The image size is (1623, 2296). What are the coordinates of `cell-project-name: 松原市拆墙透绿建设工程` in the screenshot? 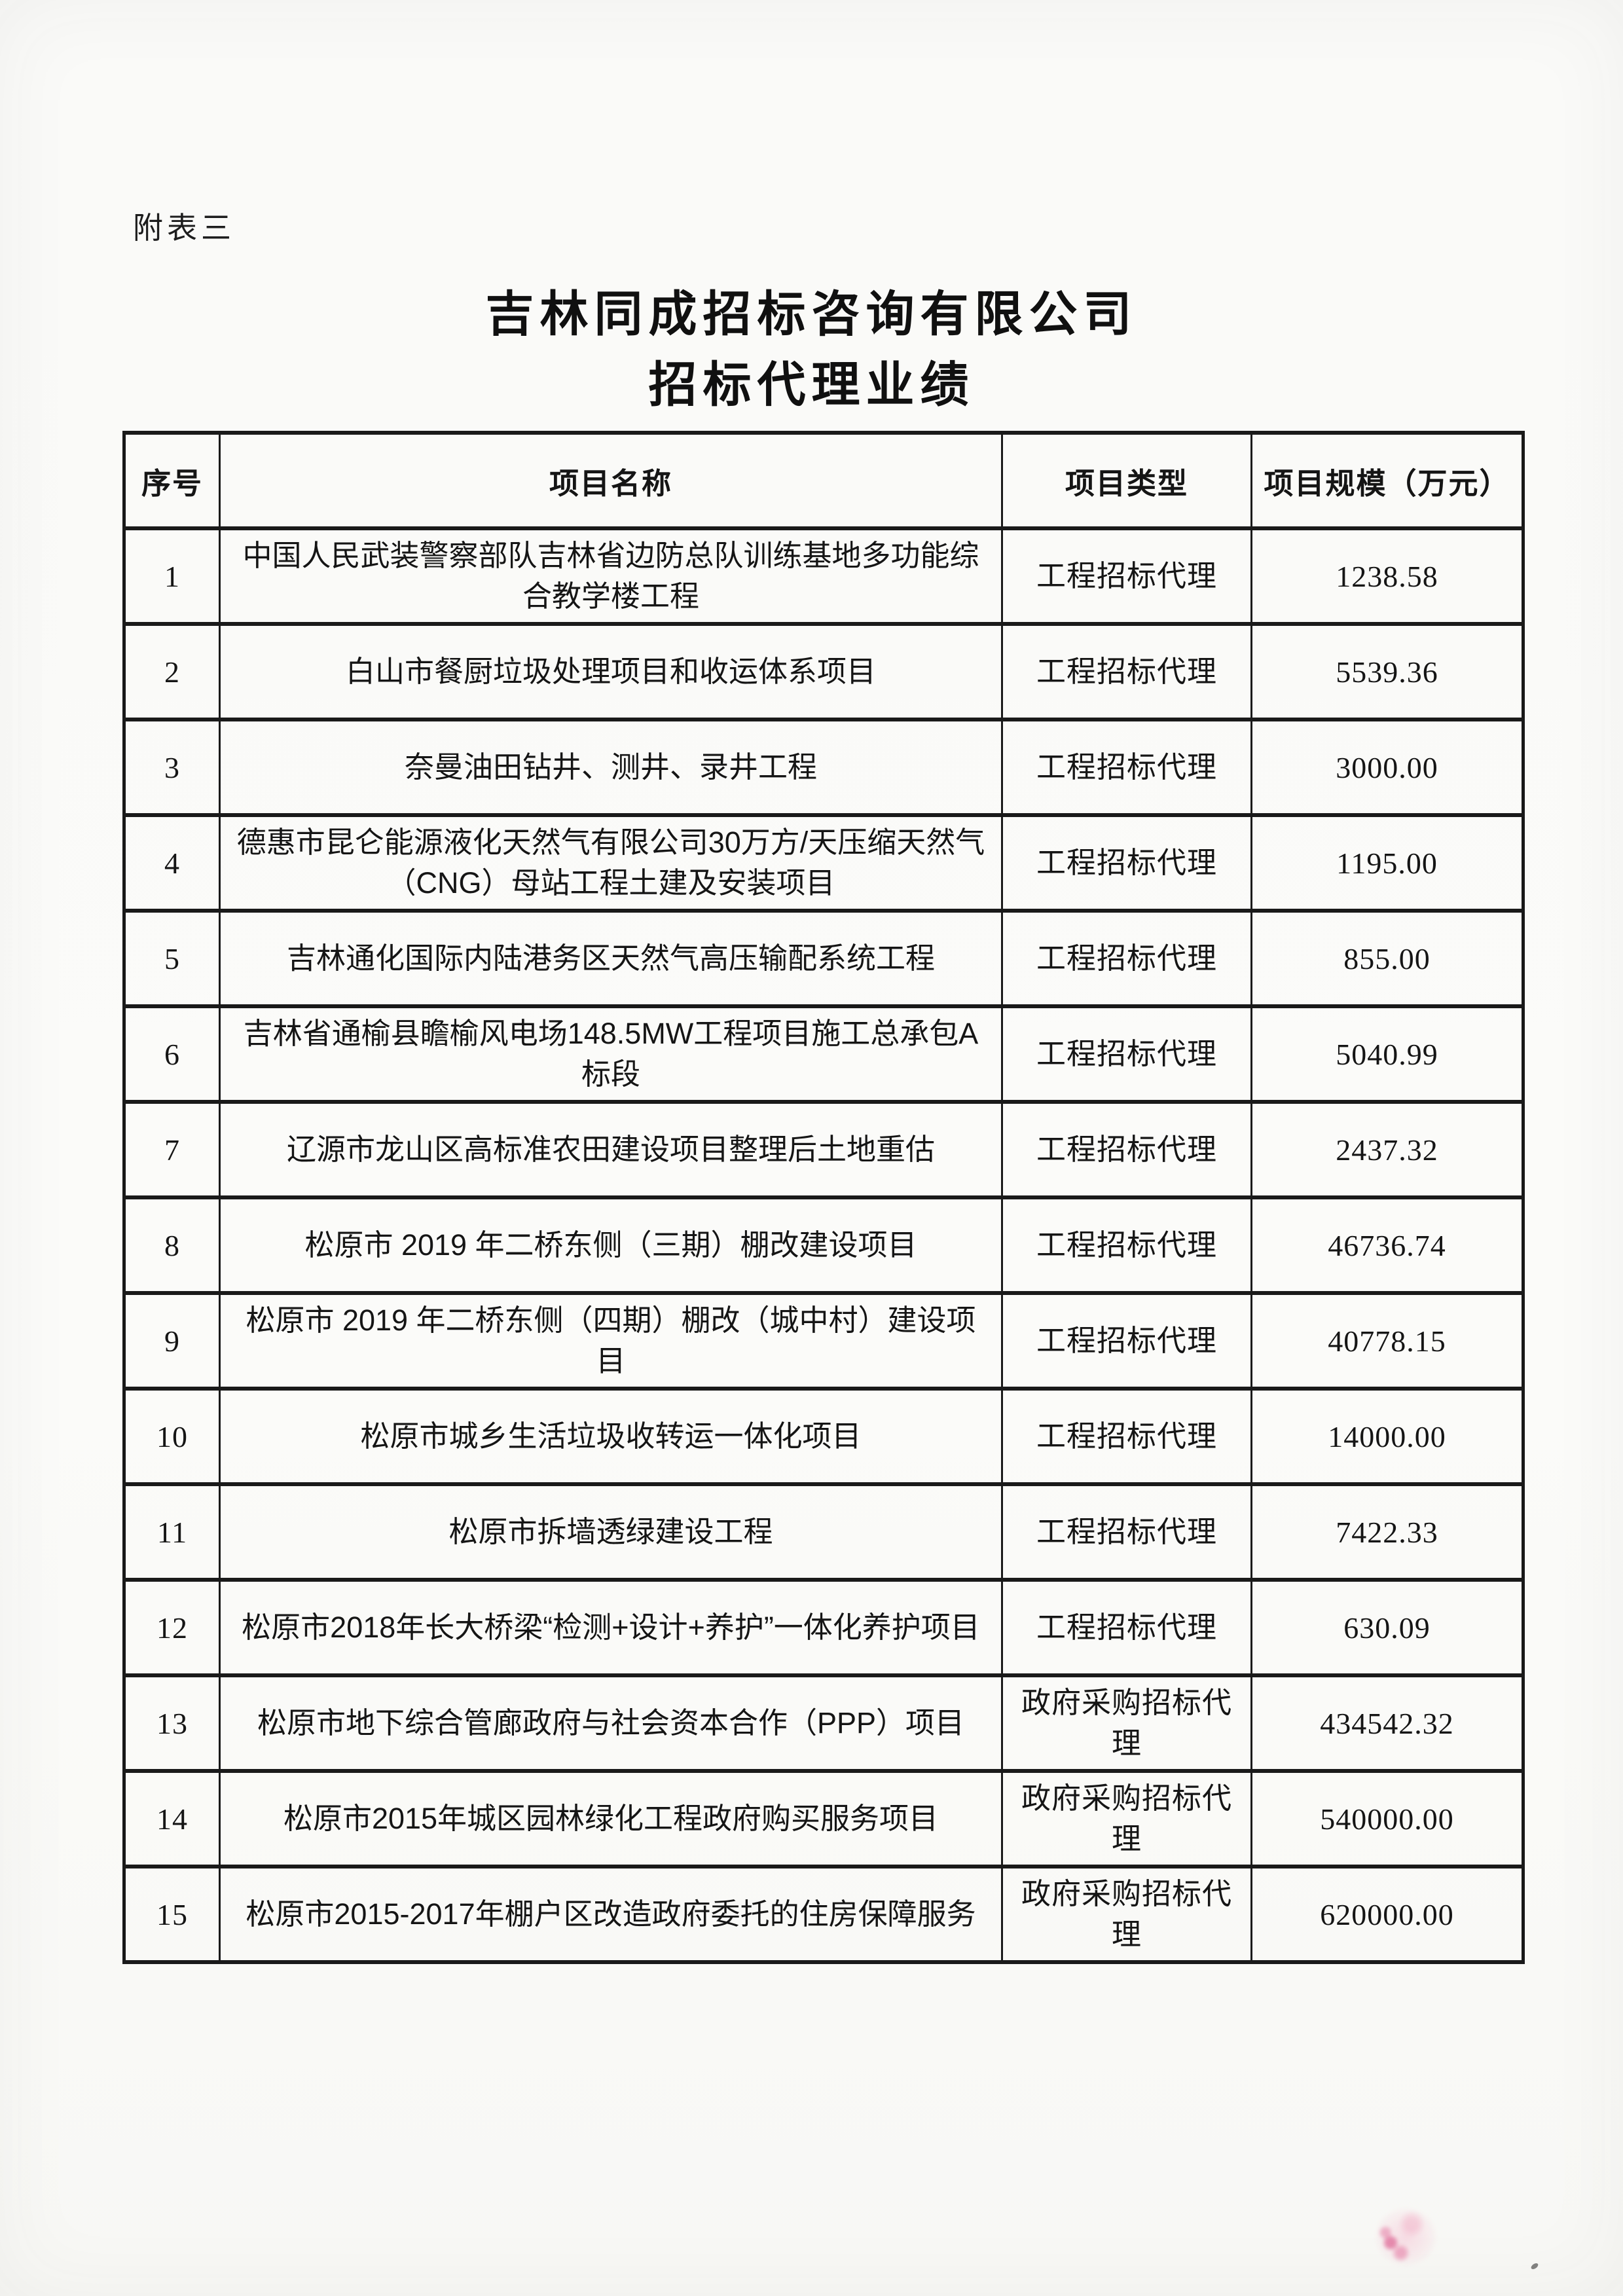 It's located at (611, 1532).